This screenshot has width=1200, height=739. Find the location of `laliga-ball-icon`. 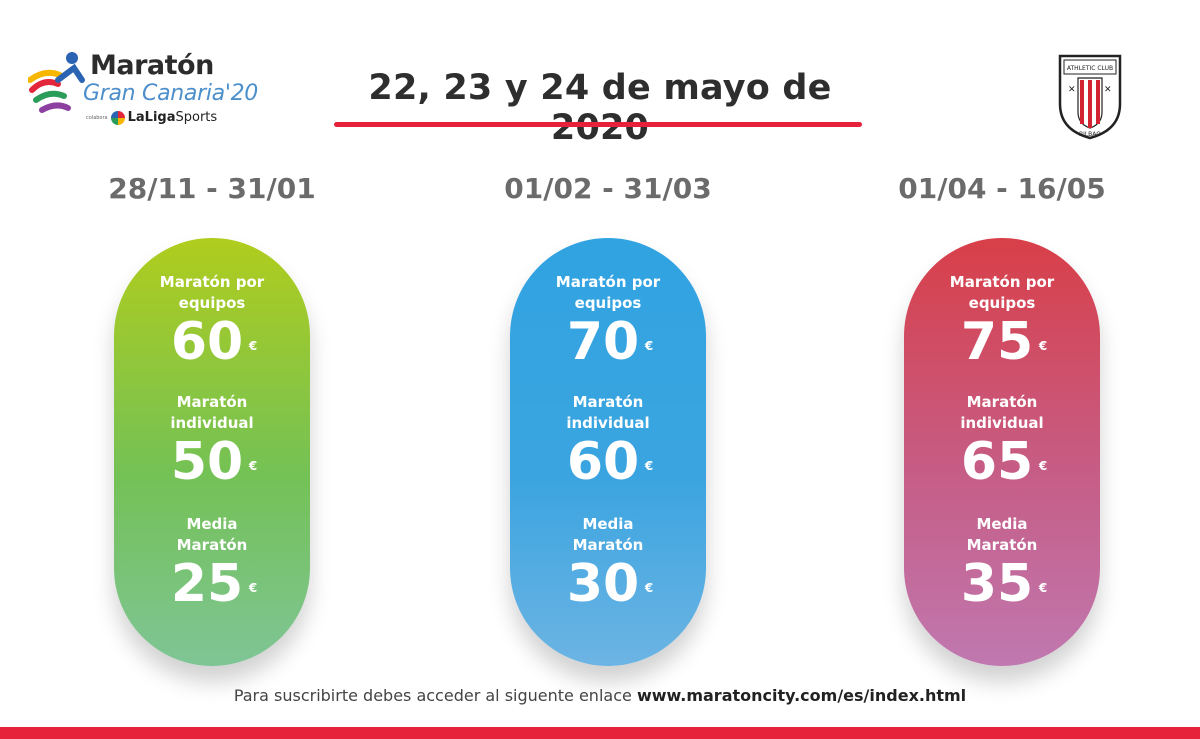

laliga-ball-icon is located at coordinates (117, 117).